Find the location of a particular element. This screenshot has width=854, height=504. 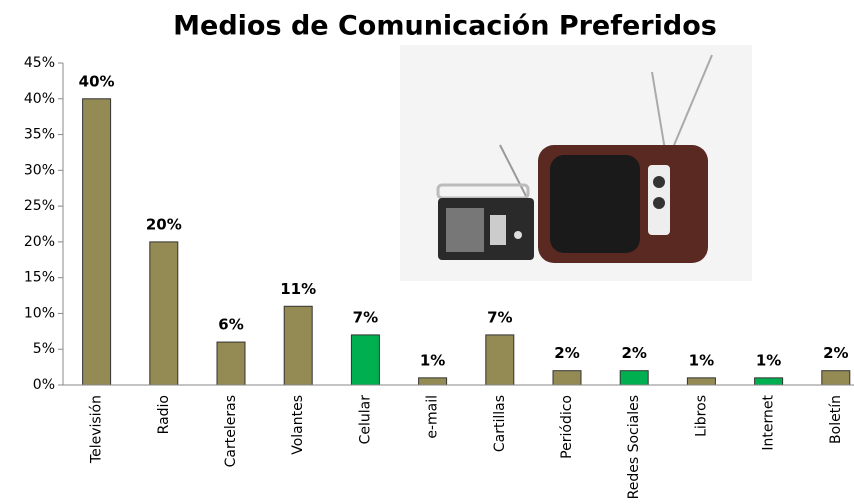

y-tick-label: 35% is located at coordinates (39, 135).